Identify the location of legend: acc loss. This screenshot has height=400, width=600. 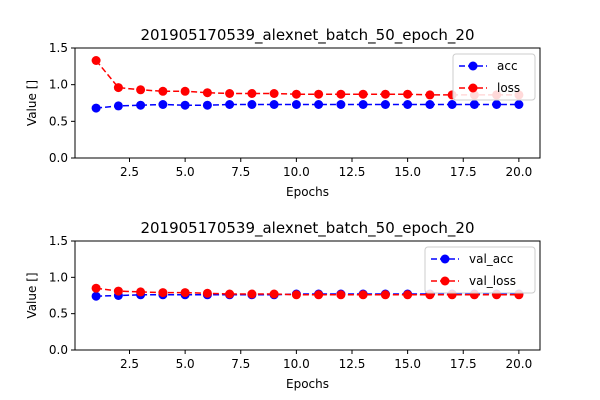
(494, 77).